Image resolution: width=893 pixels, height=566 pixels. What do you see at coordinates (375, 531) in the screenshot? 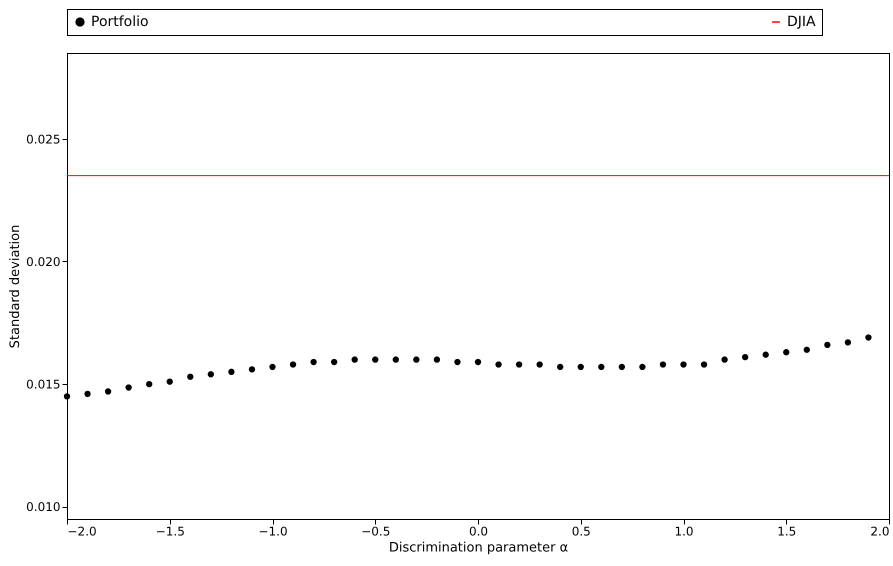
I see `x-tick-label: −0.5` at bounding box center [375, 531].